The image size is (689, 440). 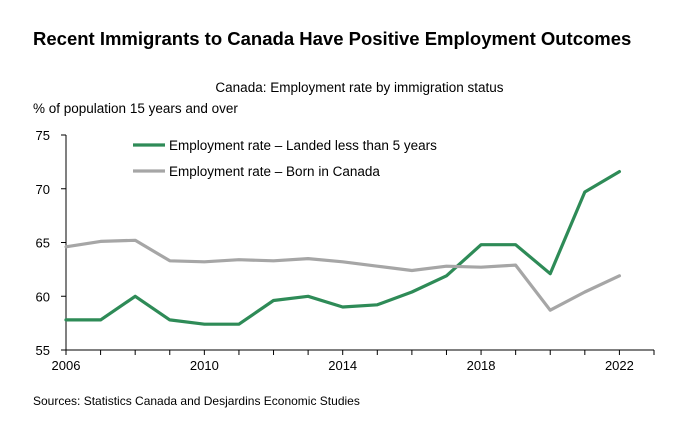 What do you see at coordinates (43, 189) in the screenshot?
I see `y-tick-label: 70` at bounding box center [43, 189].